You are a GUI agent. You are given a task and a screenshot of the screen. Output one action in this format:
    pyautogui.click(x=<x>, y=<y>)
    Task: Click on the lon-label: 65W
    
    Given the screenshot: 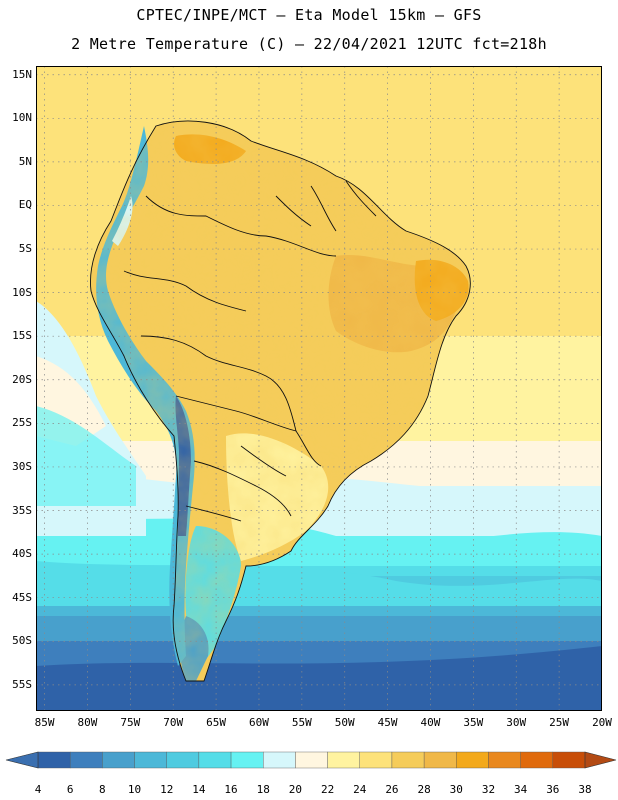 What is the action you would take?
    pyautogui.click(x=216, y=722)
    